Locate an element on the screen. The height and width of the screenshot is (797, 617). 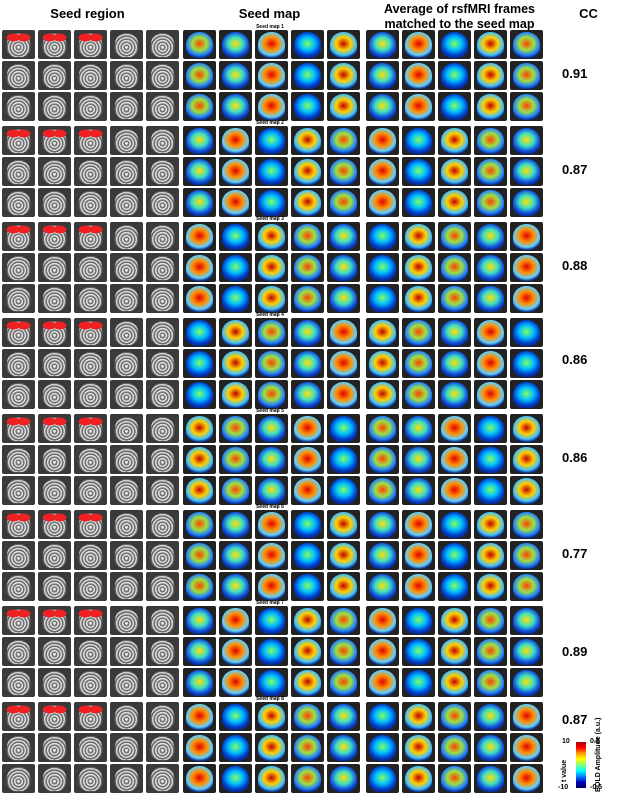
colorbar-top-left: 10 is located at coordinates (566, 741).